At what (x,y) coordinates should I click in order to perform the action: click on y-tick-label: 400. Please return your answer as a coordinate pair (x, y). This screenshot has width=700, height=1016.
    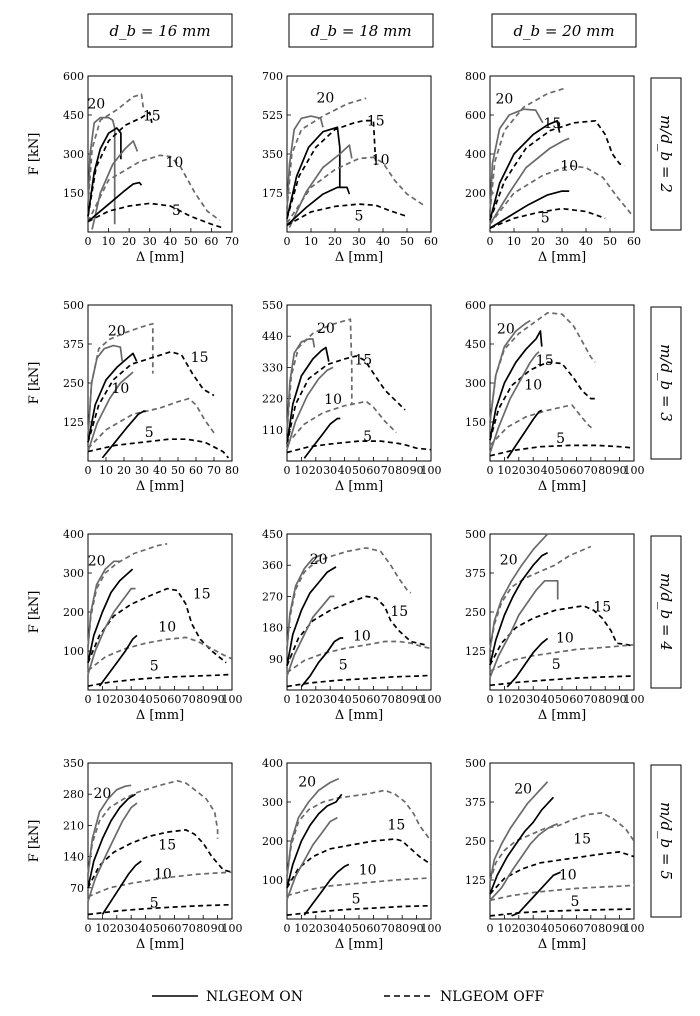
    Looking at the image, I should click on (475, 154).